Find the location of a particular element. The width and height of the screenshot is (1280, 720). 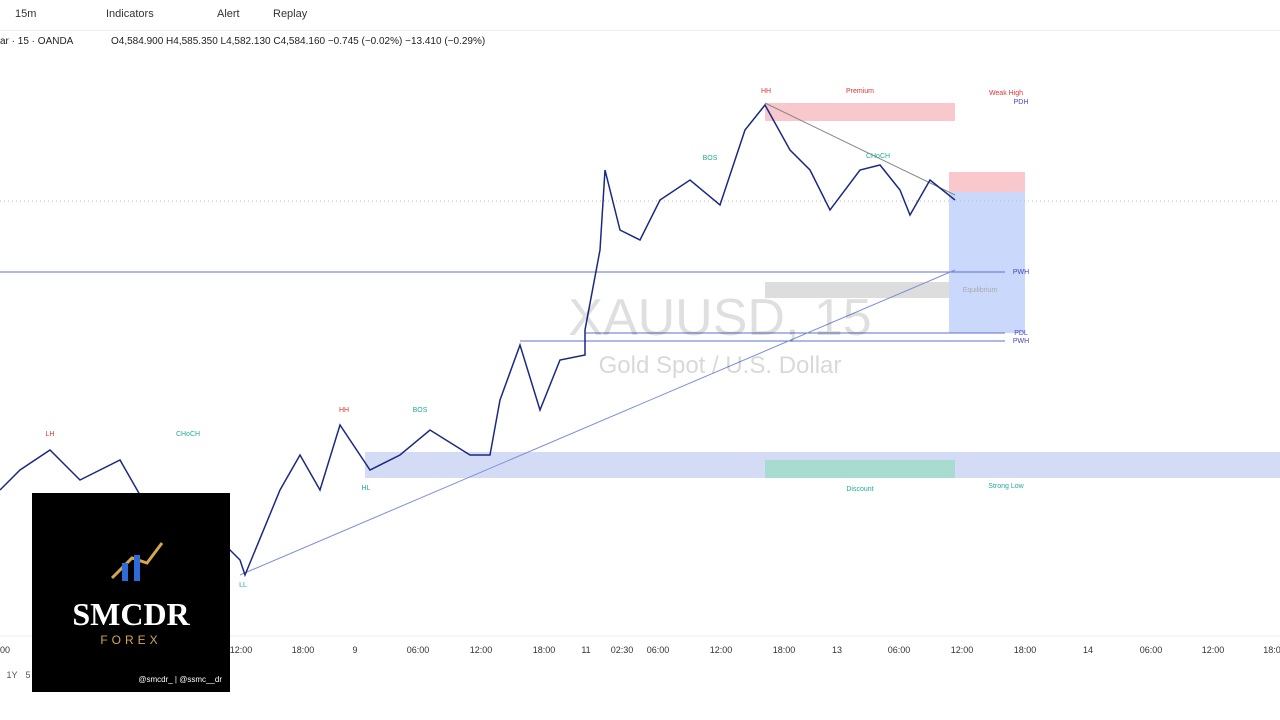

time-label: 18:0 is located at coordinates (1271, 650).